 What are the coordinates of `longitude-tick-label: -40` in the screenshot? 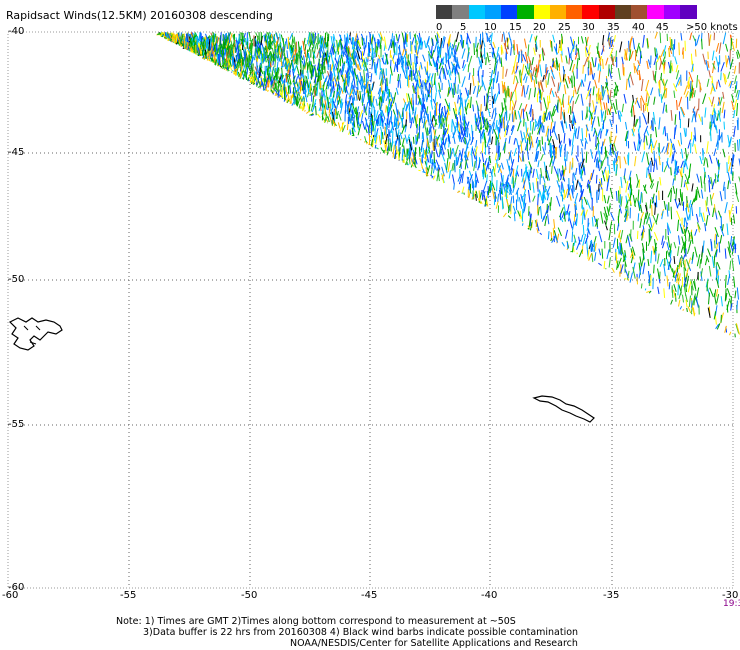 It's located at (489, 595).